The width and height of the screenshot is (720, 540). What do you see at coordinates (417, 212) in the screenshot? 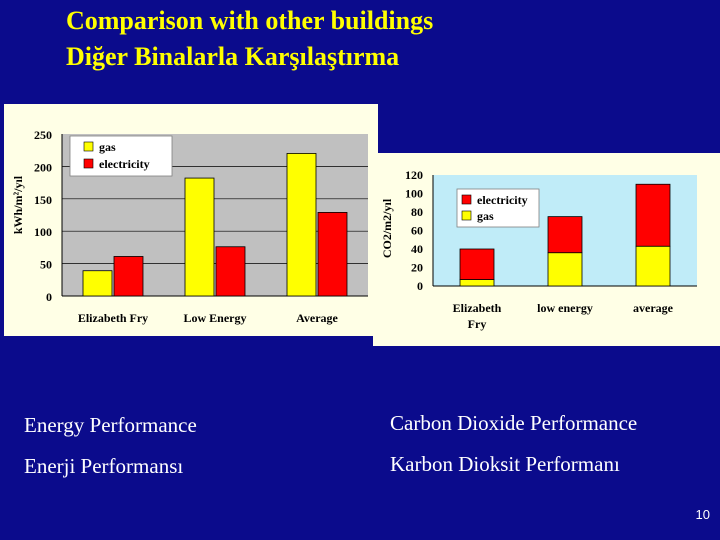
I see `y-tick-label: 80` at bounding box center [417, 212].